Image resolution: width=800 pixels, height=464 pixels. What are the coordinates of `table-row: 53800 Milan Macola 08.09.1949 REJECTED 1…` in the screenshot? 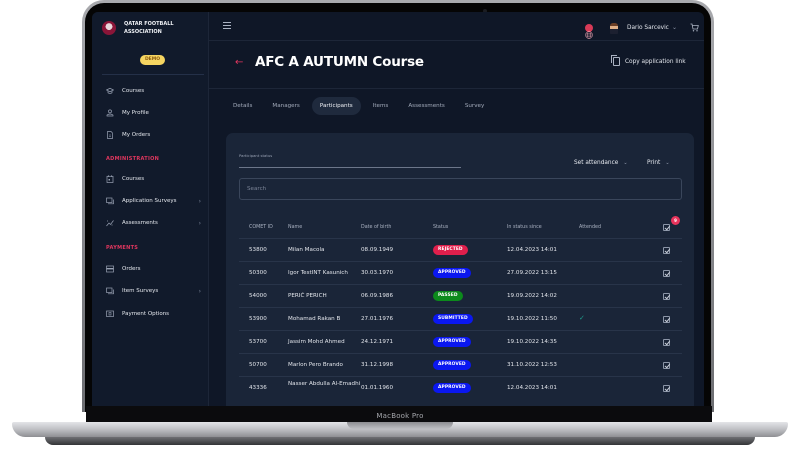 It's located at (460, 249).